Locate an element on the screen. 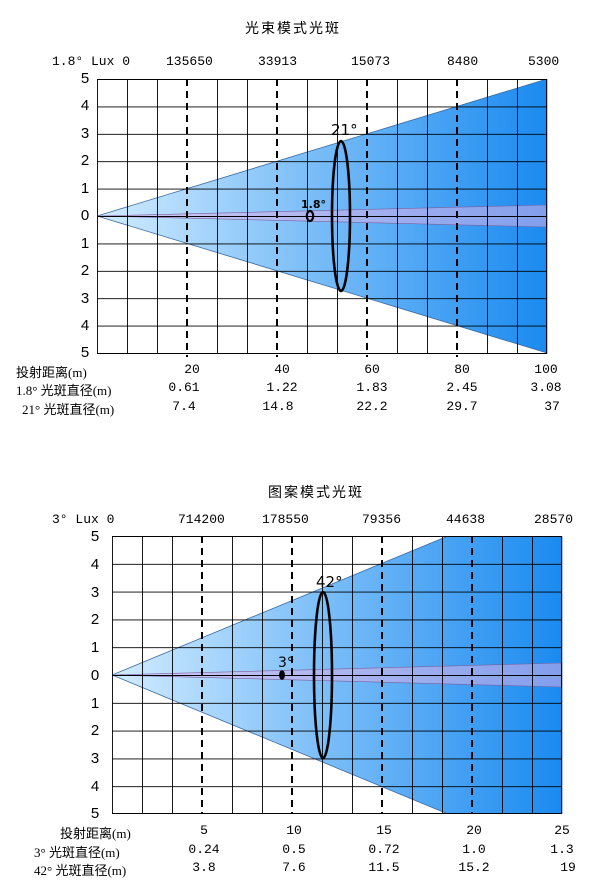 The height and width of the screenshot is (892, 600). panel-1-cell: 7.4 is located at coordinates (184, 406).